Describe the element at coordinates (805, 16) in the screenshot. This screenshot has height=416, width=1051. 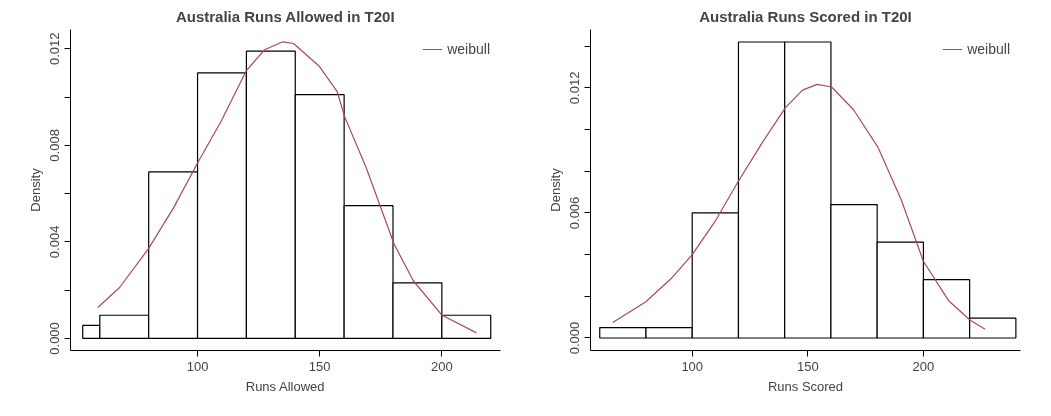
I see `chart-title: Australia Runs Scored in T20I` at that location.